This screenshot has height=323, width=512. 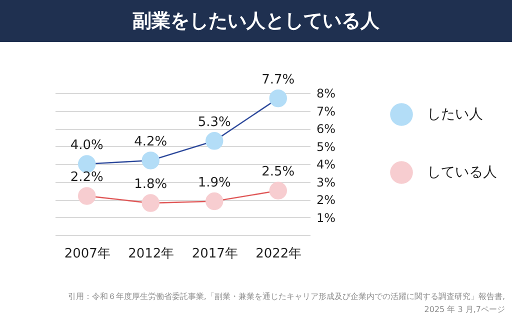 I want to click on data-label: 2.2%, so click(x=87, y=177).